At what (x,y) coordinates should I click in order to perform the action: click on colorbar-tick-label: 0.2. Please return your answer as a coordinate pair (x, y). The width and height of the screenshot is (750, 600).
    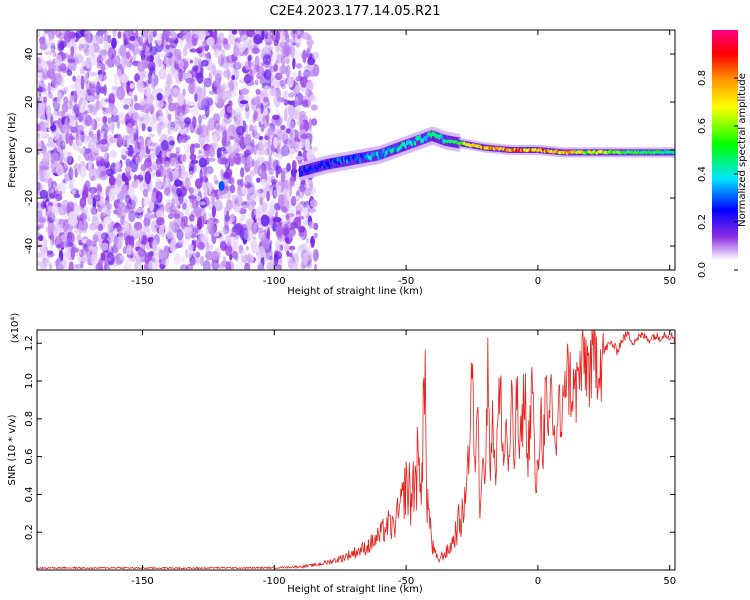
    Looking at the image, I should click on (702, 222).